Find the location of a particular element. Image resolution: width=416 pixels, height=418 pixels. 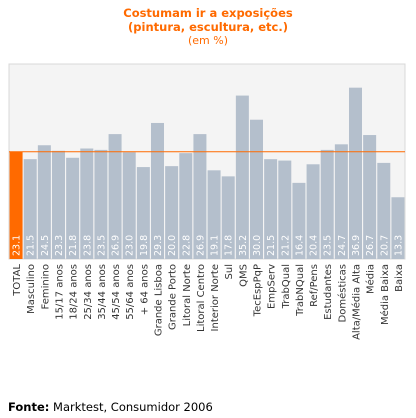

chart-title-line2: (pintura, escultura, etc.) is located at coordinates (208, 27).